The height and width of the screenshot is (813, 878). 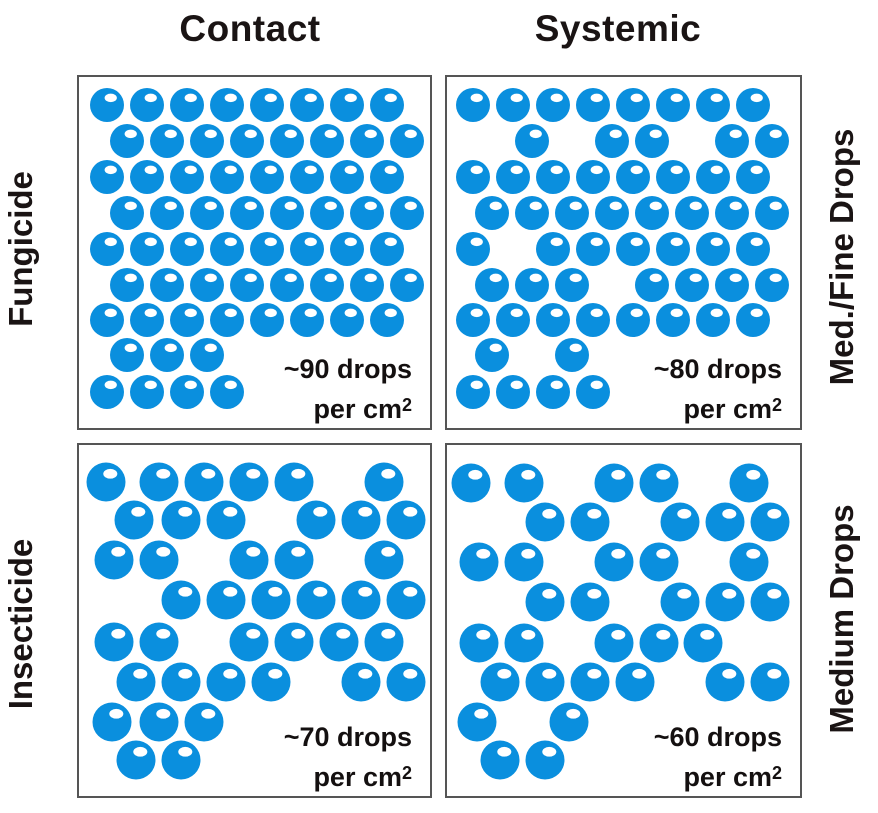 What do you see at coordinates (717, 737) in the screenshot?
I see `drop-count-text: ~60 drops` at bounding box center [717, 737].